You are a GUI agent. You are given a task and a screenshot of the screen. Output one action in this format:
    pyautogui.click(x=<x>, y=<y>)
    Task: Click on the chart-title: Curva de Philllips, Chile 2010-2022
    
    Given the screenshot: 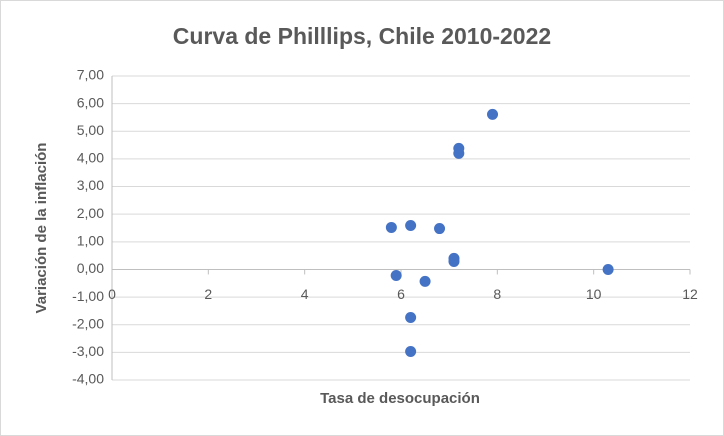 What is the action you would take?
    pyautogui.click(x=362, y=36)
    